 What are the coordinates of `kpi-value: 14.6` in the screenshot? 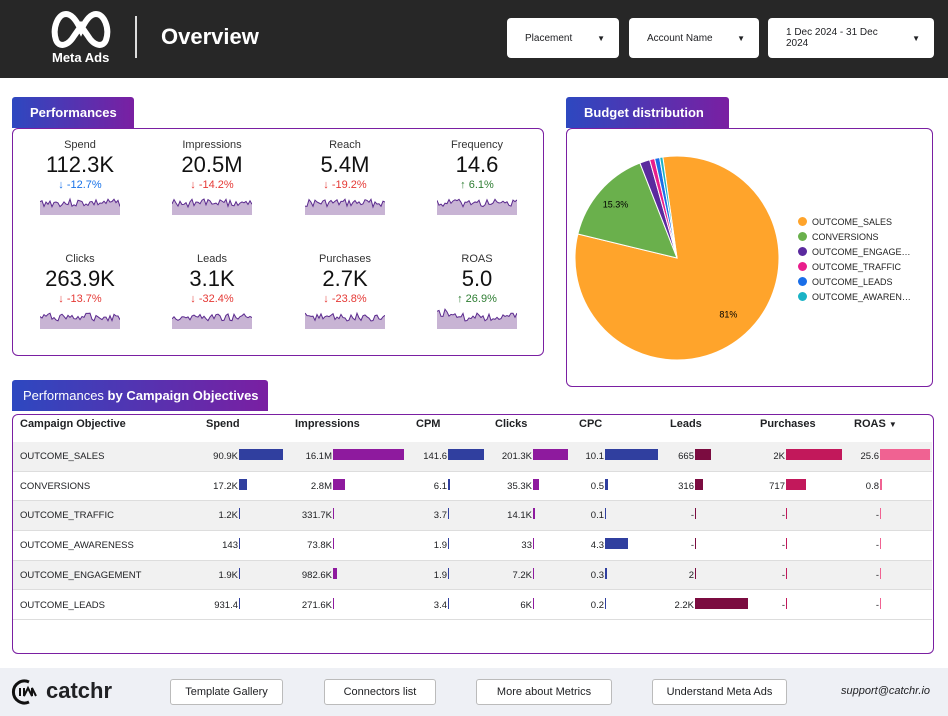 It's located at (477, 164).